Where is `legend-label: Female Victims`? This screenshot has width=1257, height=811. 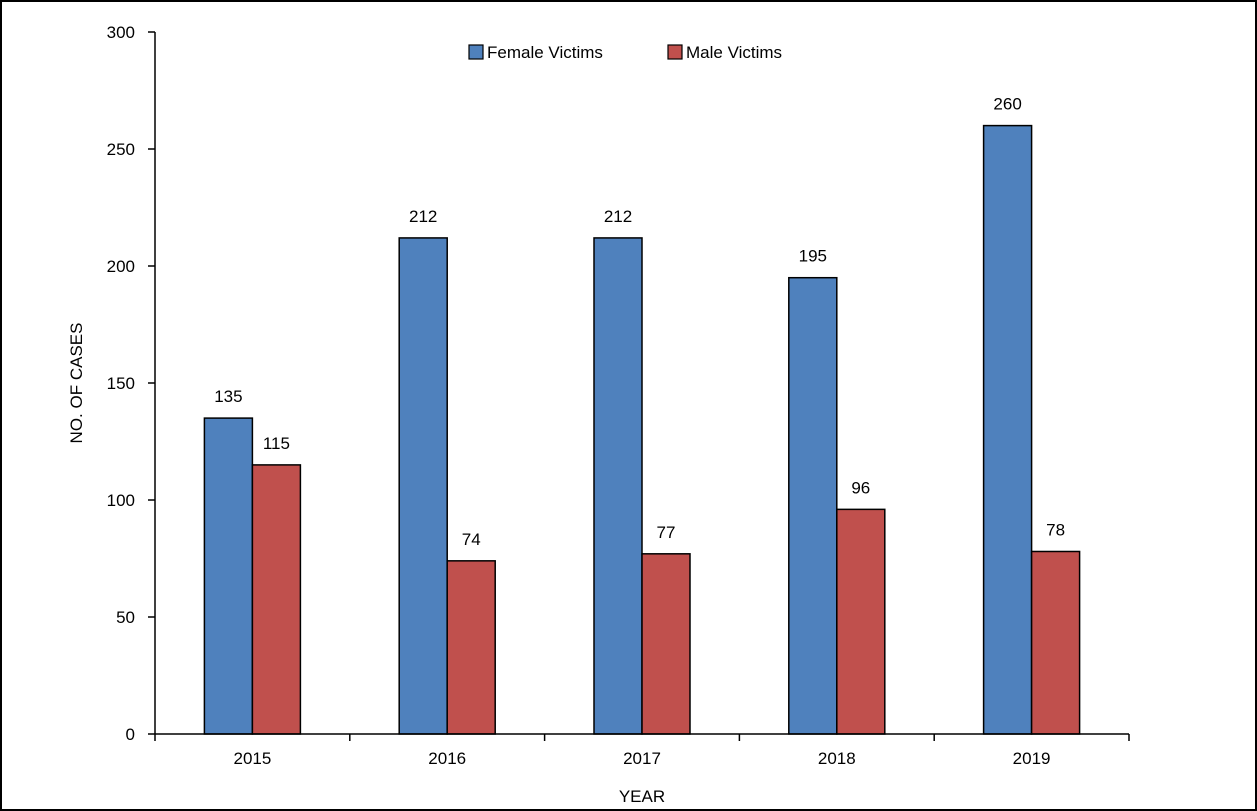 legend-label: Female Victims is located at coordinates (545, 52).